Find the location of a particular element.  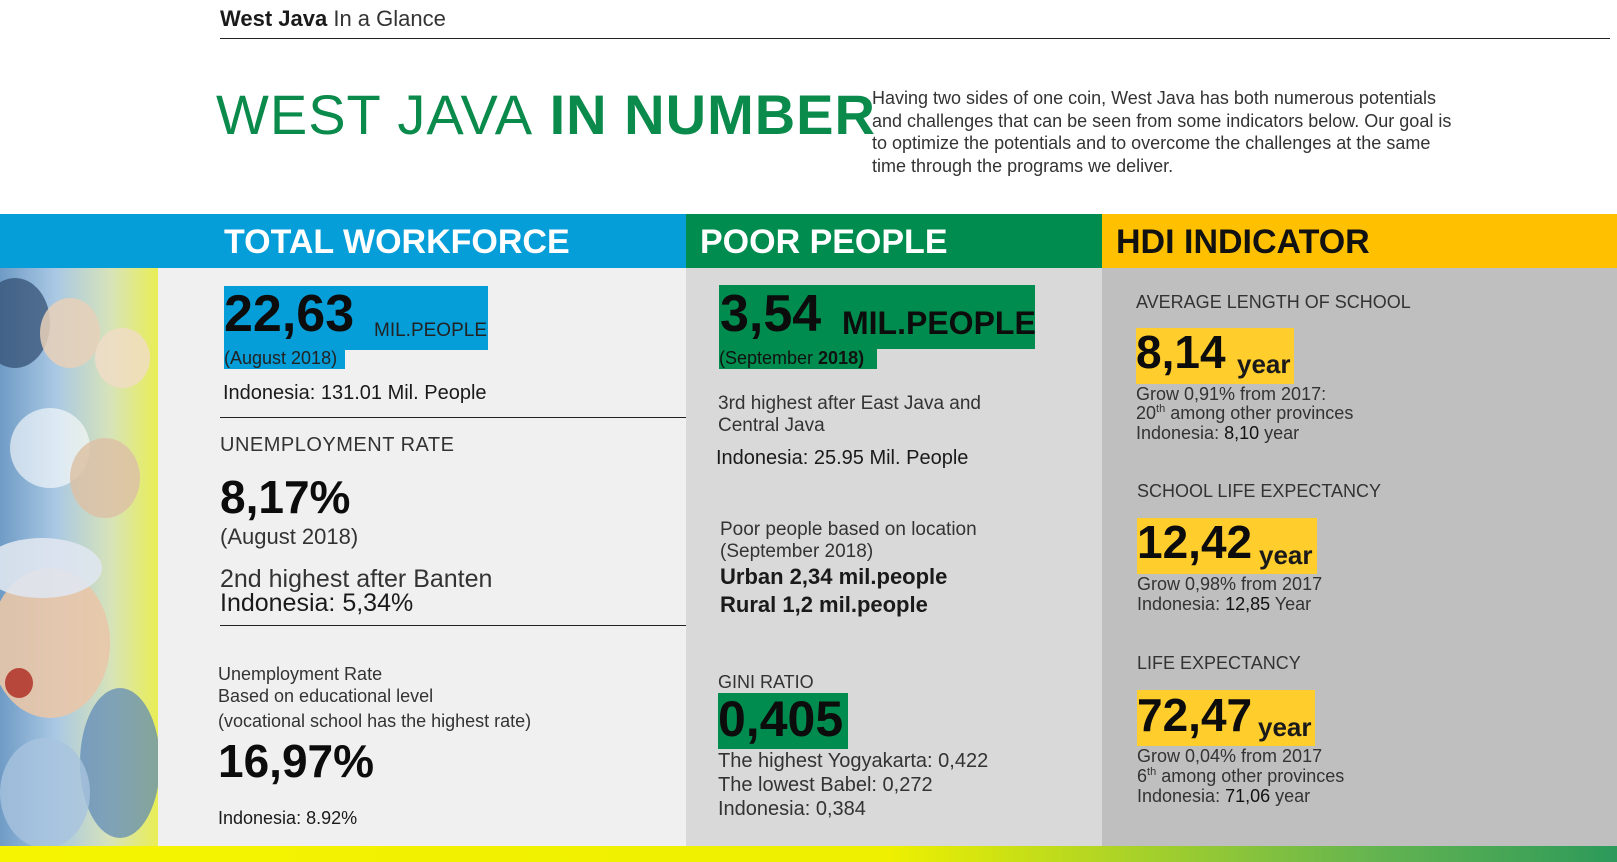

poor-unit: MIL.PEOPLE is located at coordinates (939, 323).